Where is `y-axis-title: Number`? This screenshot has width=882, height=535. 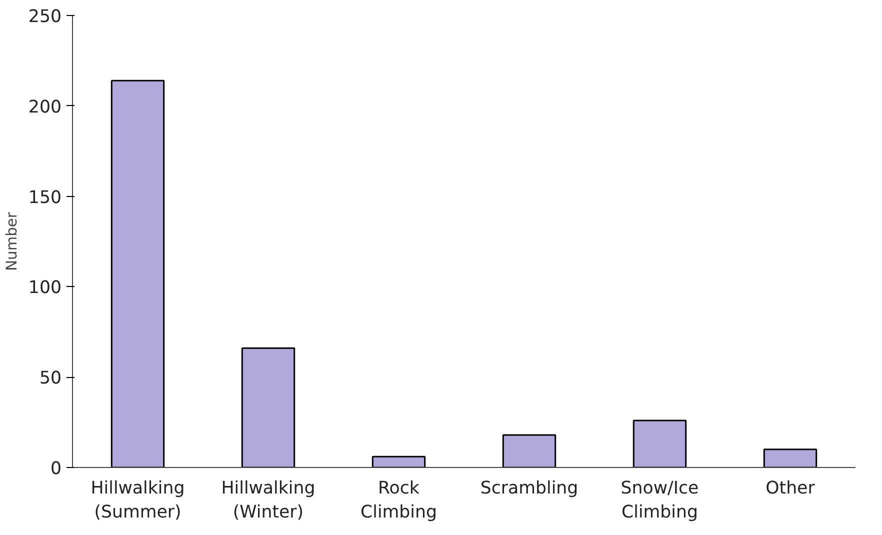
y-axis-title: Number is located at coordinates (11, 241).